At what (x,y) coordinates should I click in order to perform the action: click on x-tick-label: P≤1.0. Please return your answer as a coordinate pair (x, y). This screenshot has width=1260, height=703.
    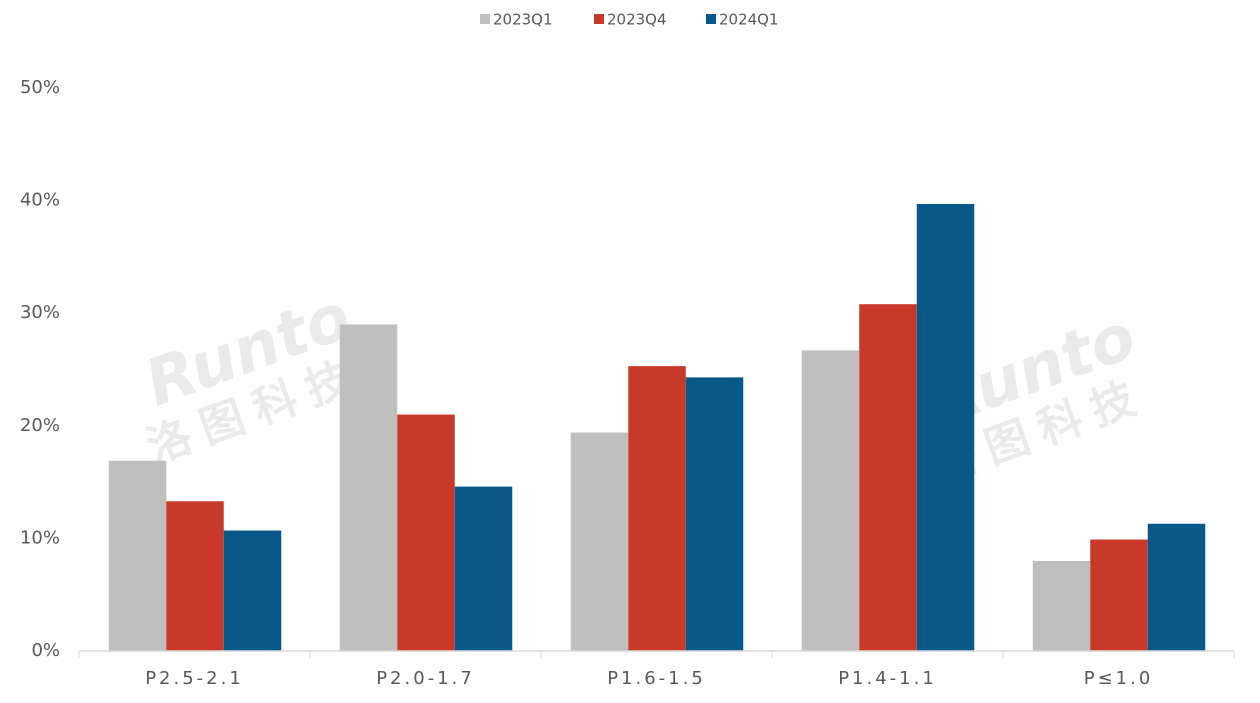
    Looking at the image, I should click on (1119, 678).